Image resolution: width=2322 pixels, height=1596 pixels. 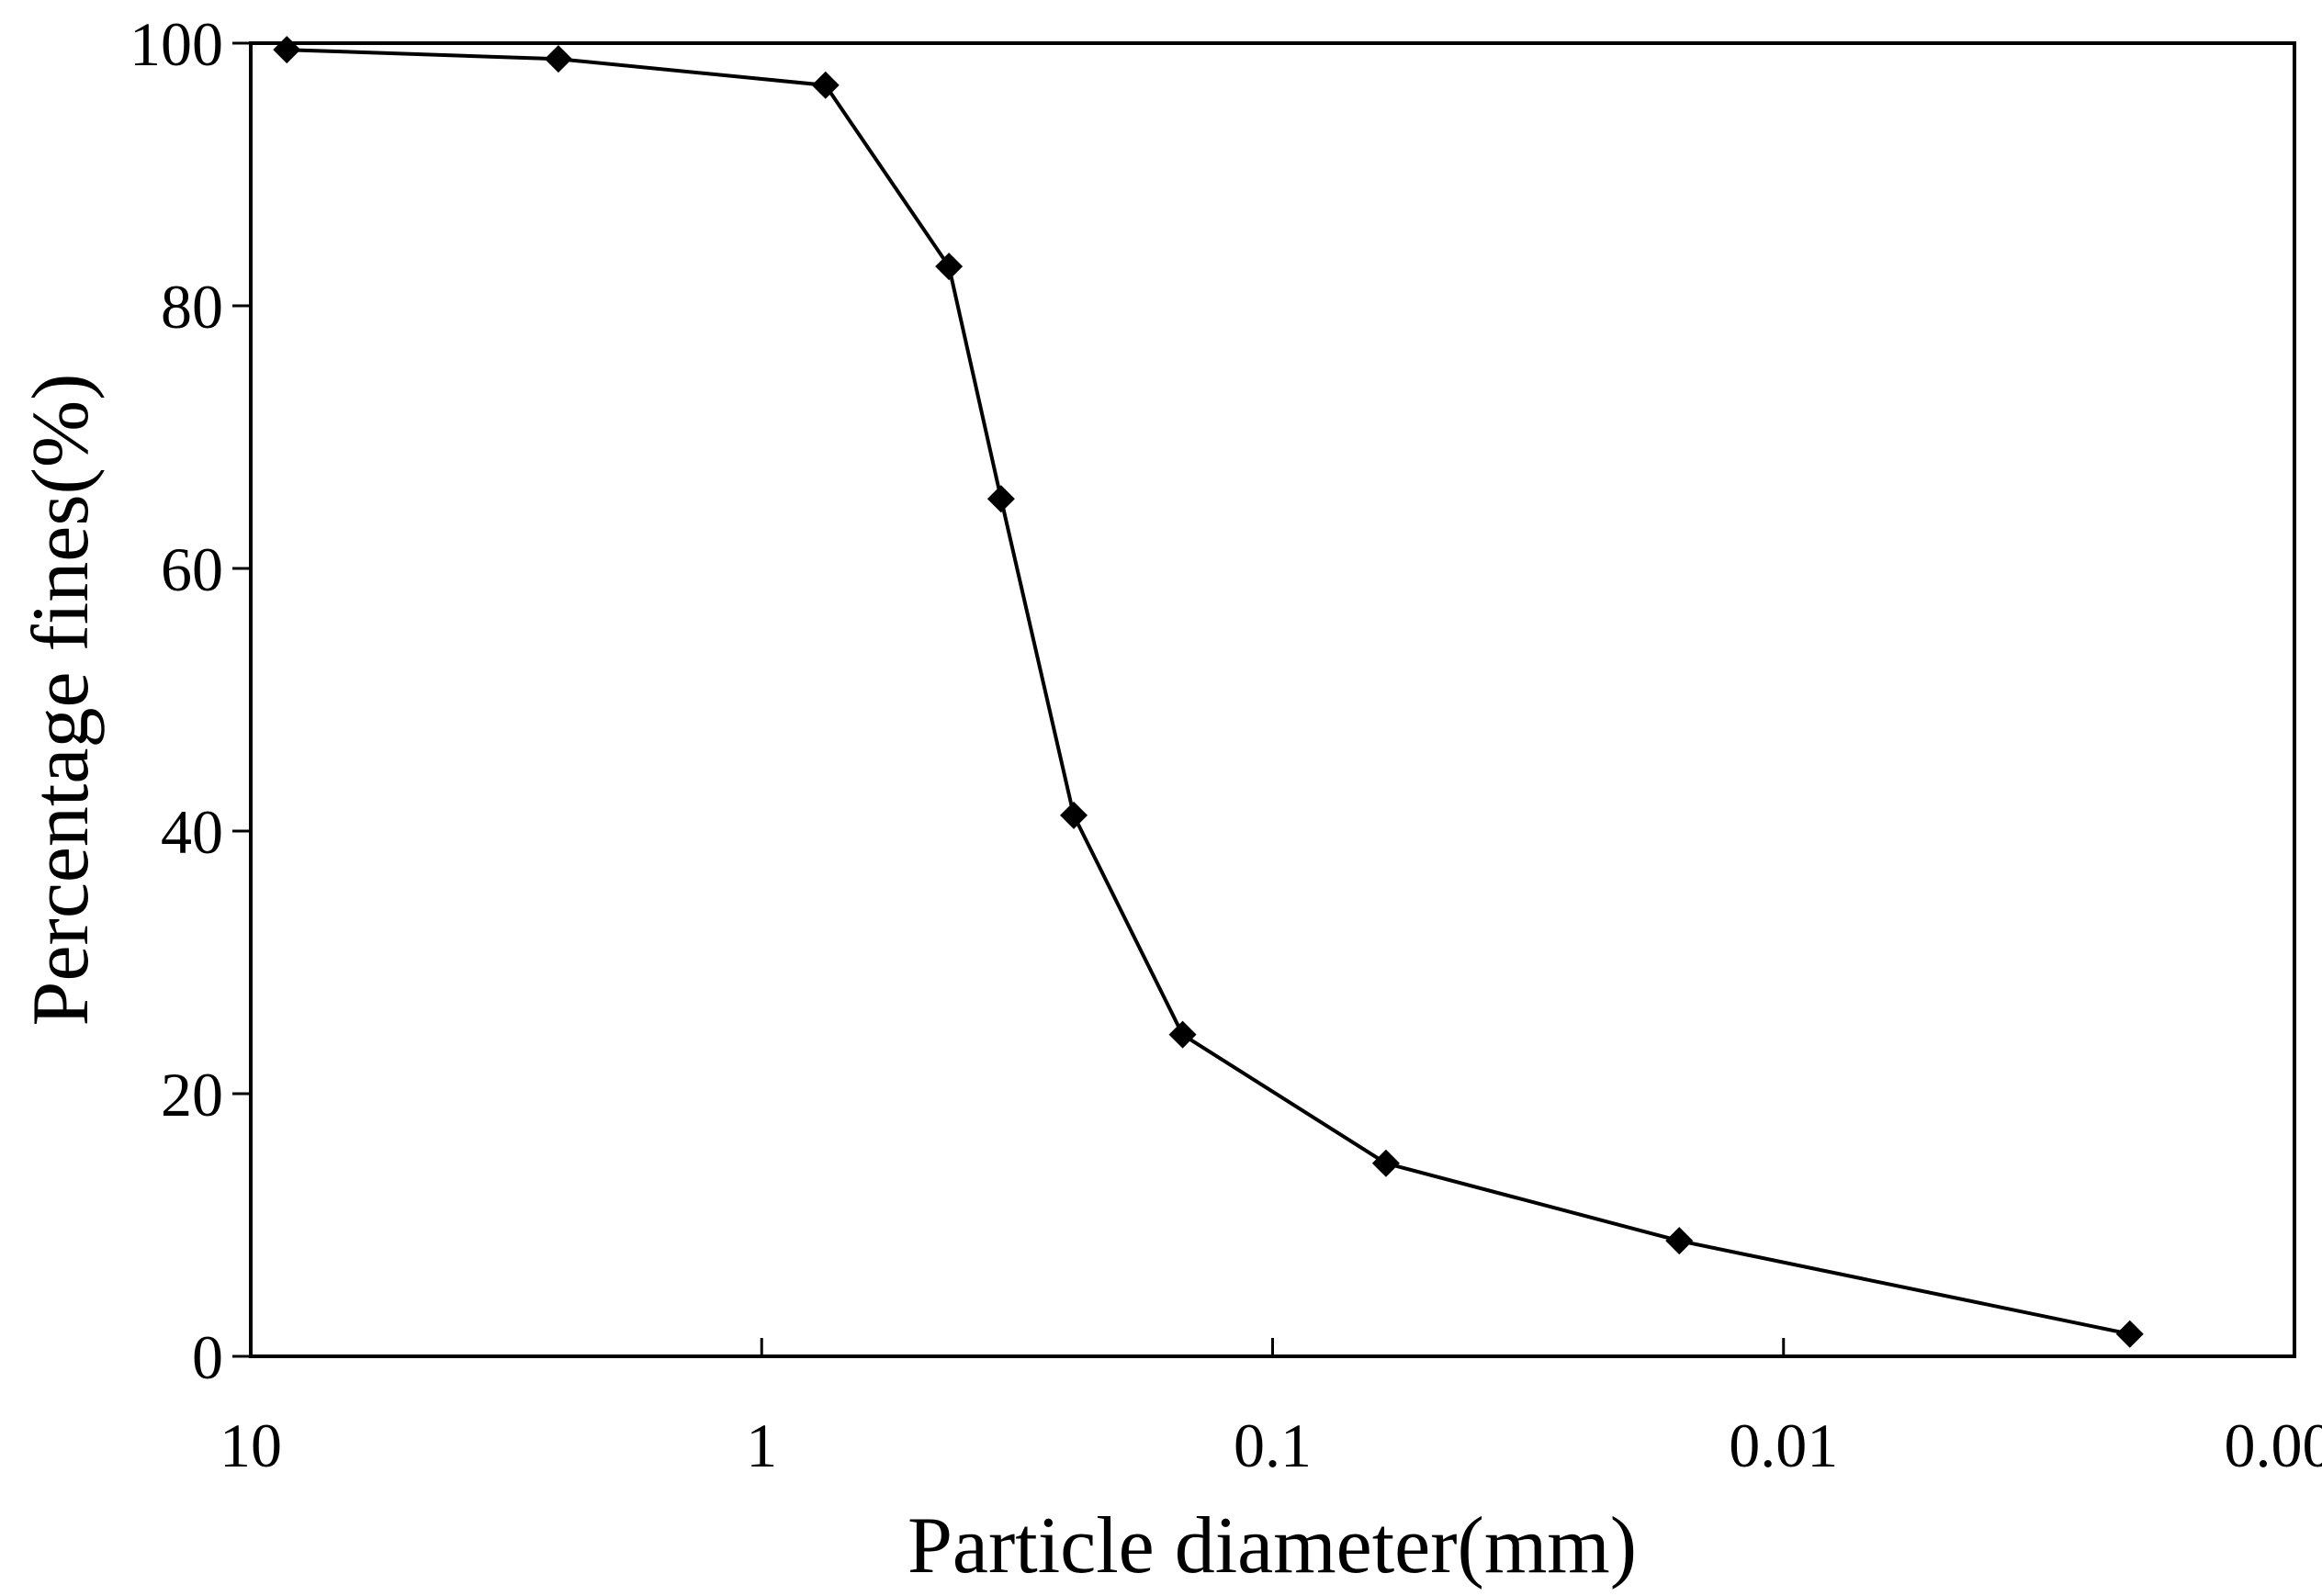 What do you see at coordinates (1783, 1445) in the screenshot?
I see `x-tick-label: 0.01` at bounding box center [1783, 1445].